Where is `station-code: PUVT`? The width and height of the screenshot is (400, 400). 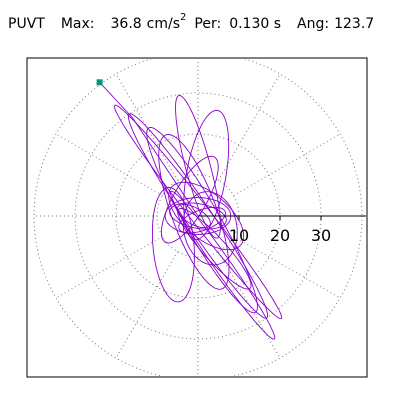
station-code: PUVT is located at coordinates (26, 24).